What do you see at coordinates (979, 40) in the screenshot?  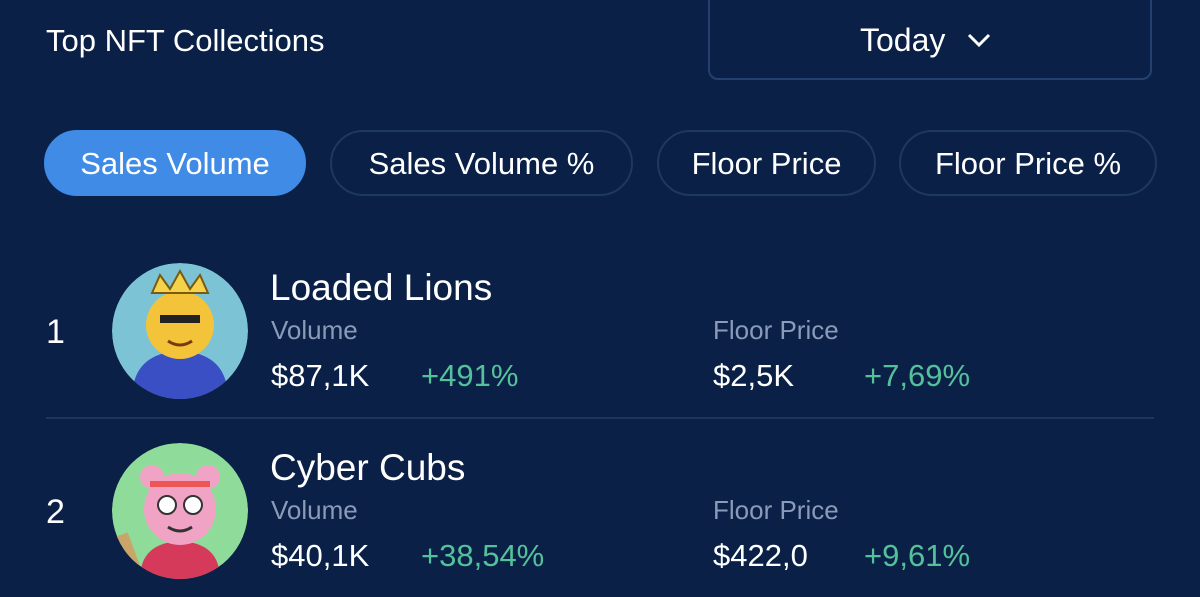 I see `chevron-icon` at bounding box center [979, 40].